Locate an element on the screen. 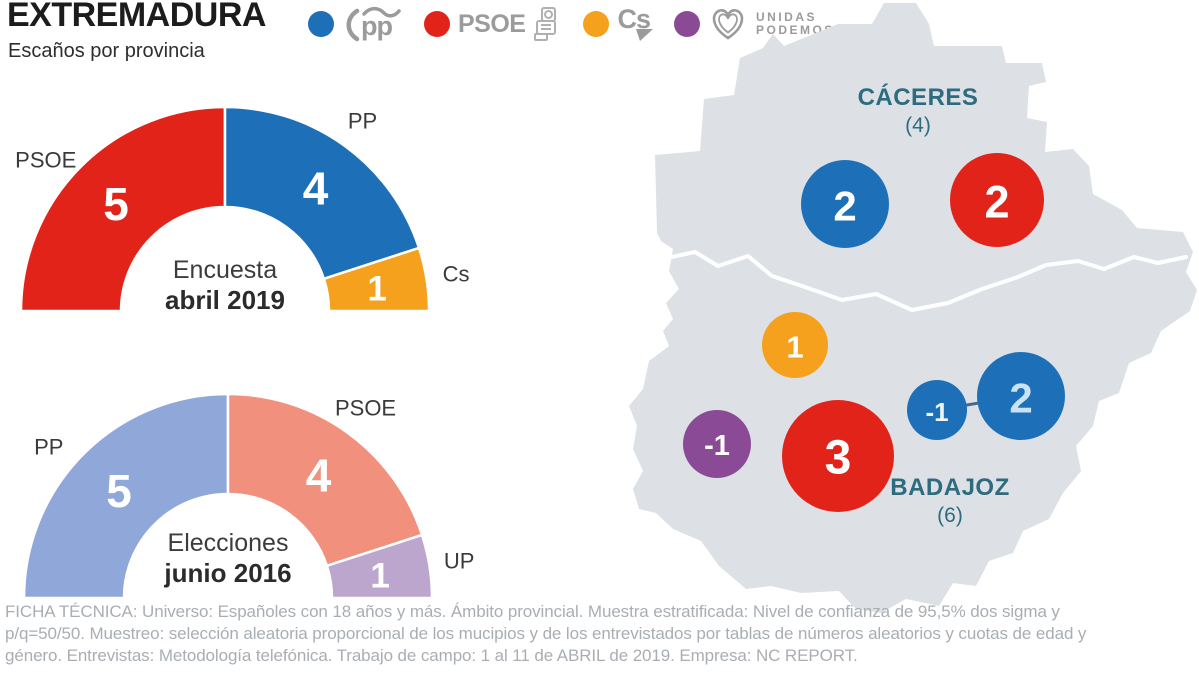  cs-triangle-icon is located at coordinates (644, 34).